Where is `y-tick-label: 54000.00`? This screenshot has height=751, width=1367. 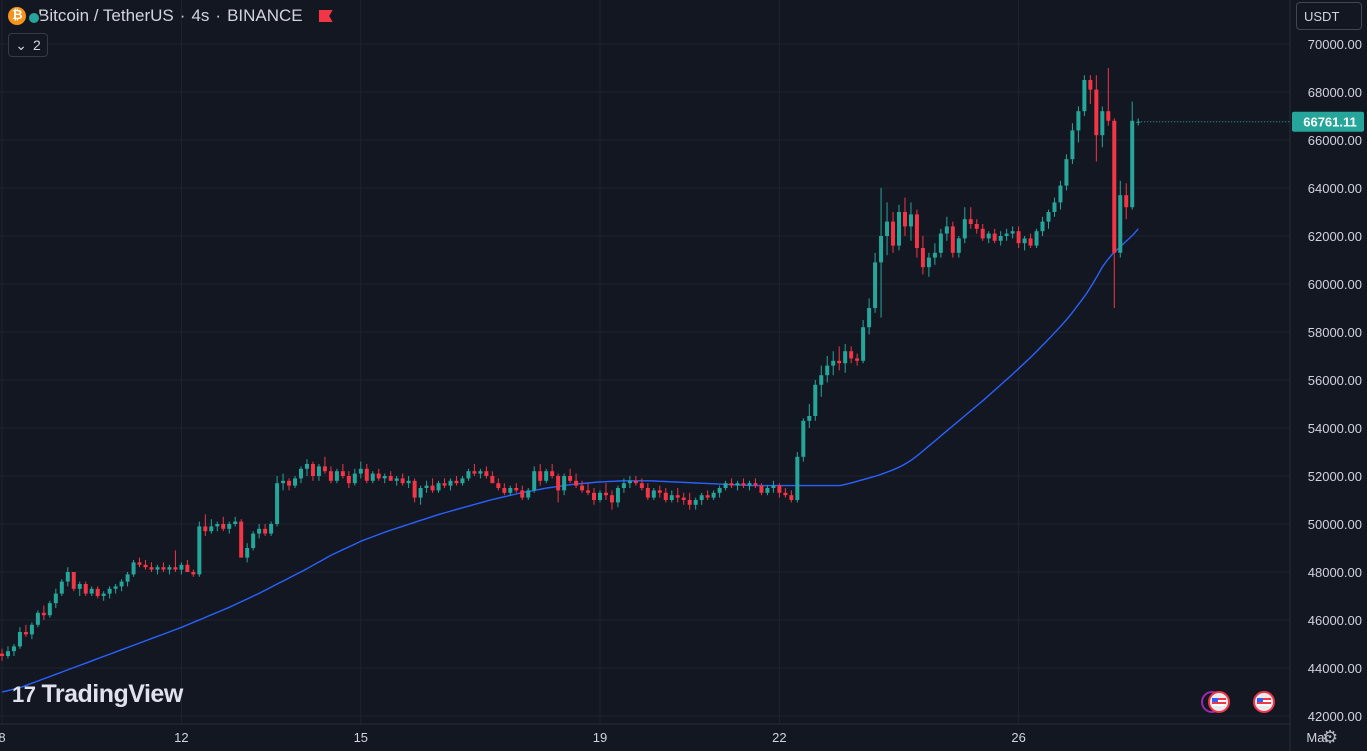
y-tick-label: 54000.00 is located at coordinates (1335, 428).